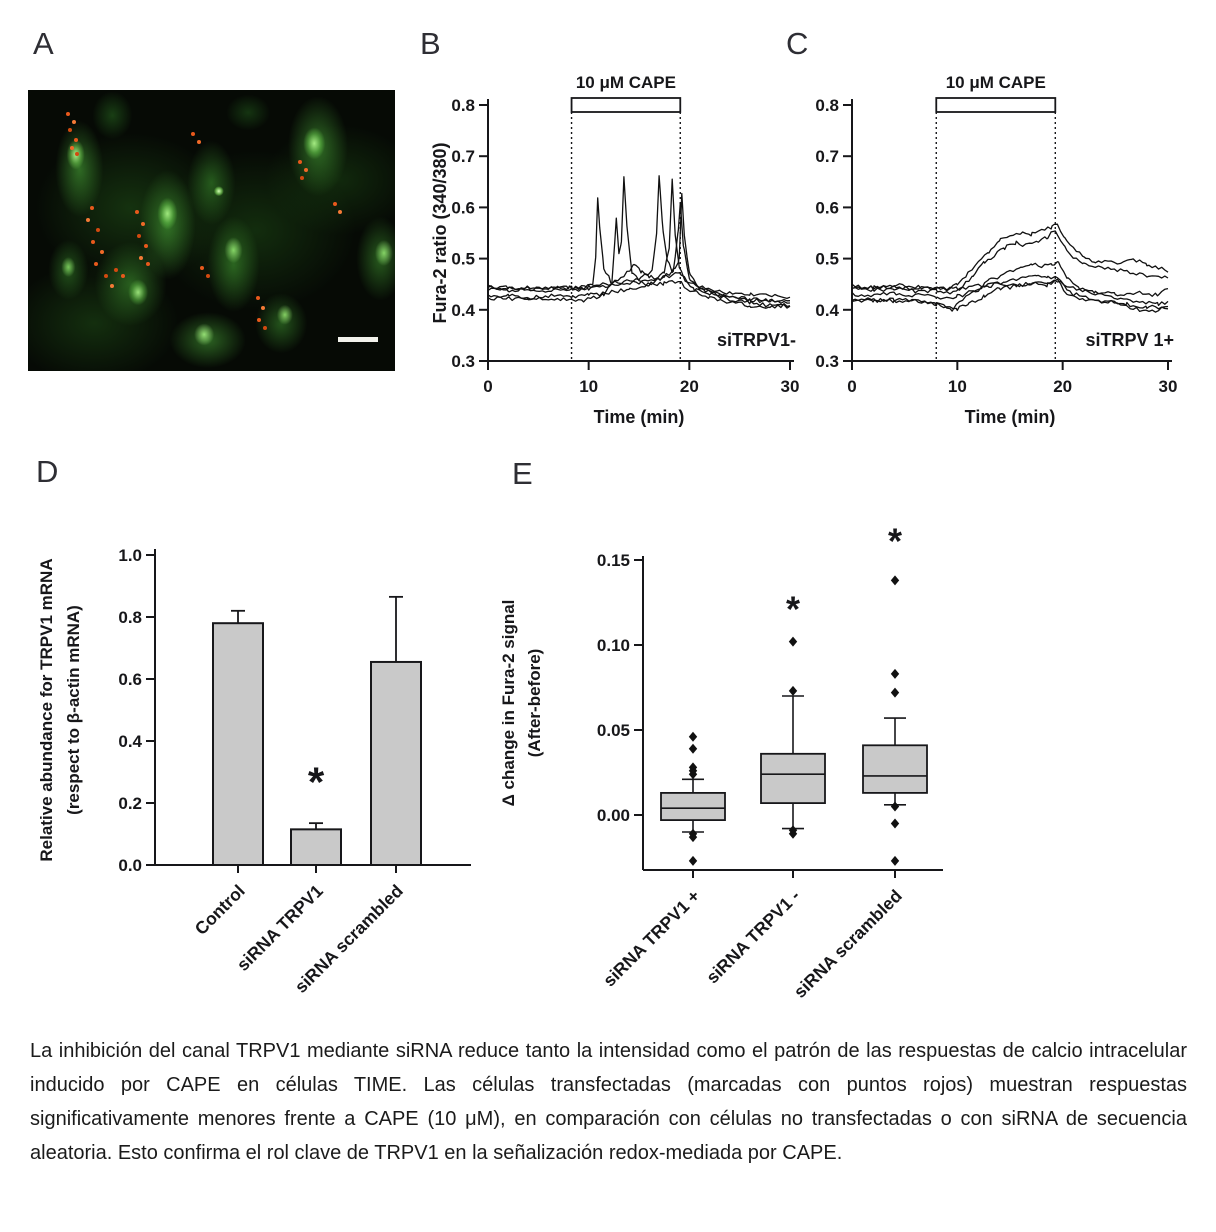 The image size is (1216, 1232). What do you see at coordinates (130, 555) in the screenshot?
I see `y-tick-label: 1.0` at bounding box center [130, 555].